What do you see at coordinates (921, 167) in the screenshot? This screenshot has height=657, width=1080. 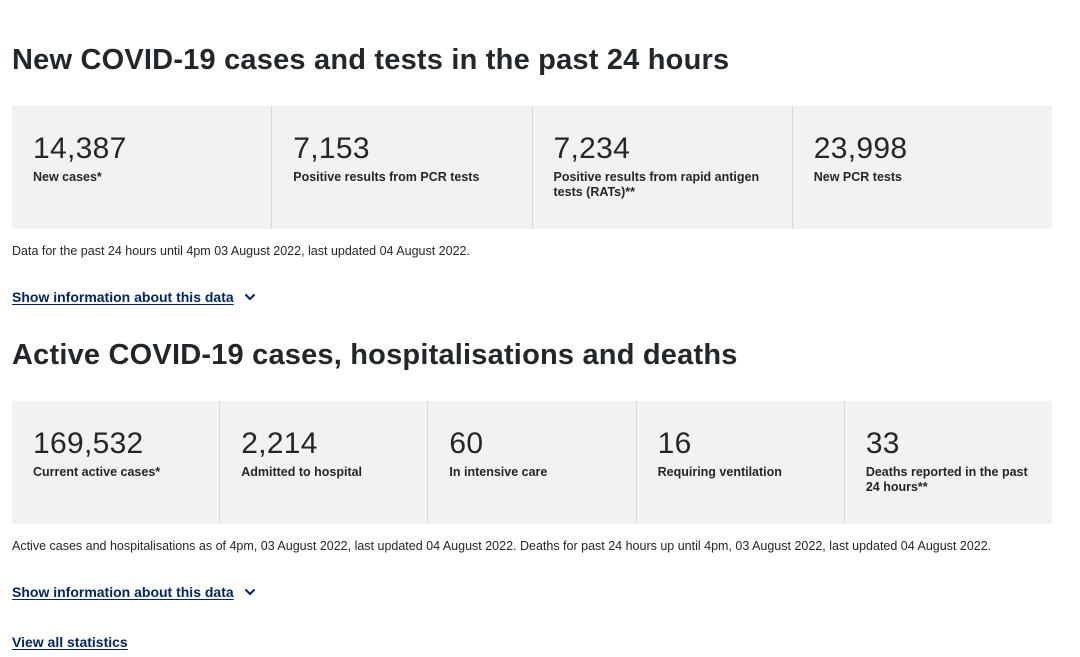 I see `stat-pcr-tests: 23,998 New PCR tests` at bounding box center [921, 167].